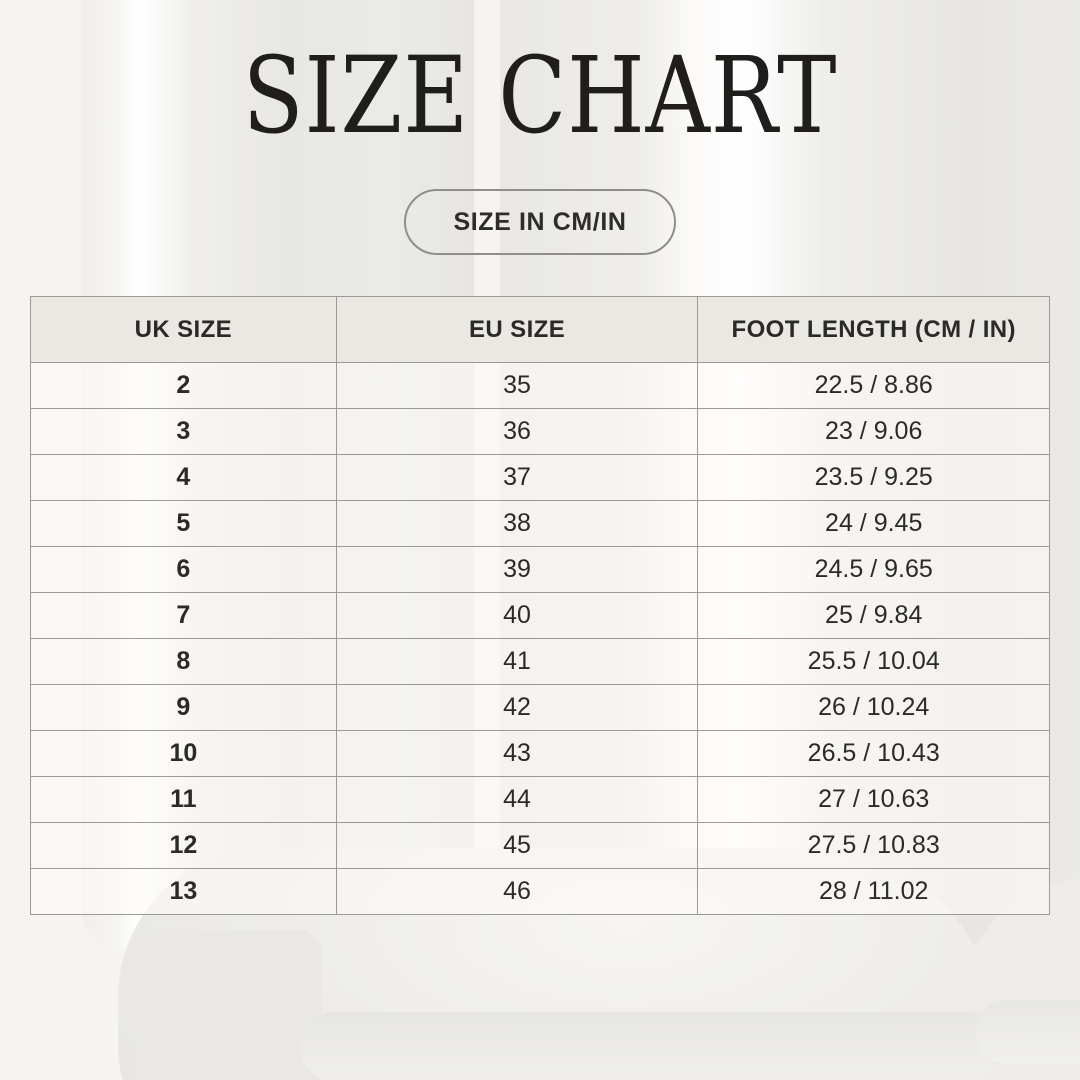  What do you see at coordinates (183, 845) in the screenshot?
I see `uk-size-cell: 12` at bounding box center [183, 845].